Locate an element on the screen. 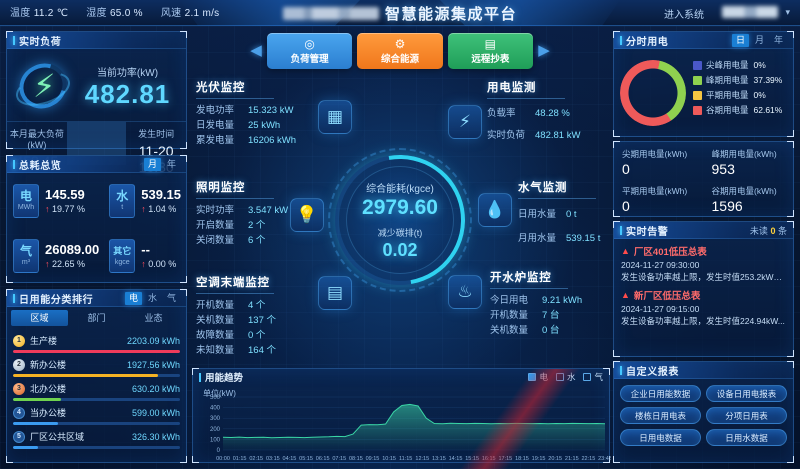 The height and width of the screenshot is (469, 800). tab-water: 水 is located at coordinates (152, 297).